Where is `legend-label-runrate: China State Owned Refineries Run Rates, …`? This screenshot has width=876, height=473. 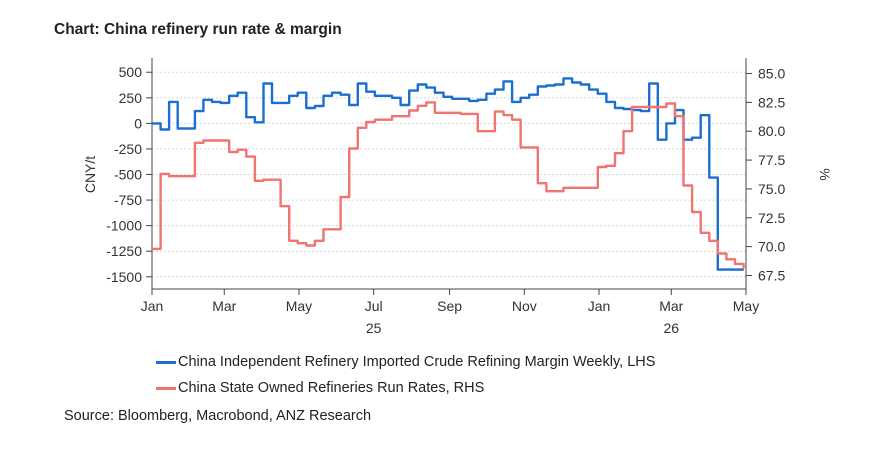 legend-label-runrate: China State Owned Refineries Run Rates, … is located at coordinates (331, 388).